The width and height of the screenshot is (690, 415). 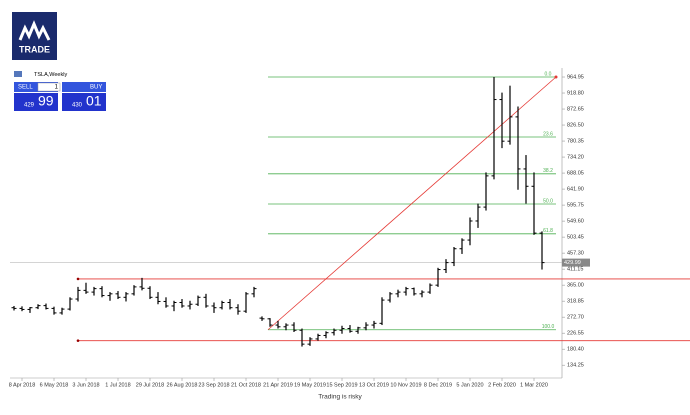 I want to click on logo-mark, so click(x=34, y=30).